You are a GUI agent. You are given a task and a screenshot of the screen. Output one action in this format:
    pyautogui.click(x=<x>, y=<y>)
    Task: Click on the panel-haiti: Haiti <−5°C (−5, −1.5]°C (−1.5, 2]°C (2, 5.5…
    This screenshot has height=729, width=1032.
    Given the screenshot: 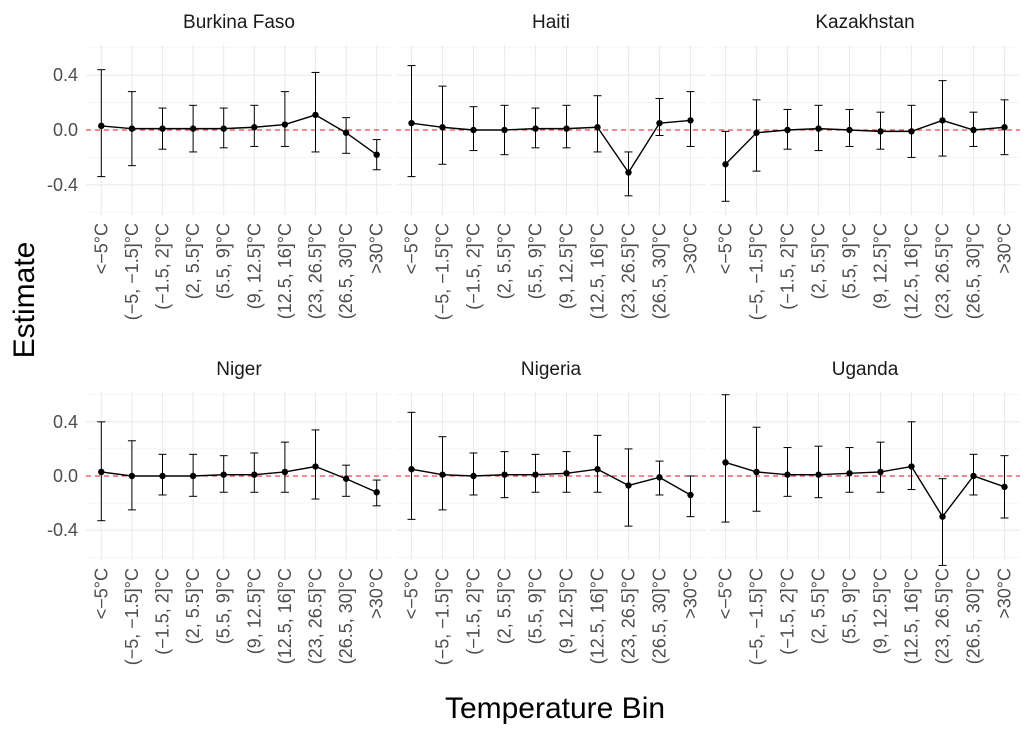 What is the action you would take?
    pyautogui.click(x=551, y=166)
    